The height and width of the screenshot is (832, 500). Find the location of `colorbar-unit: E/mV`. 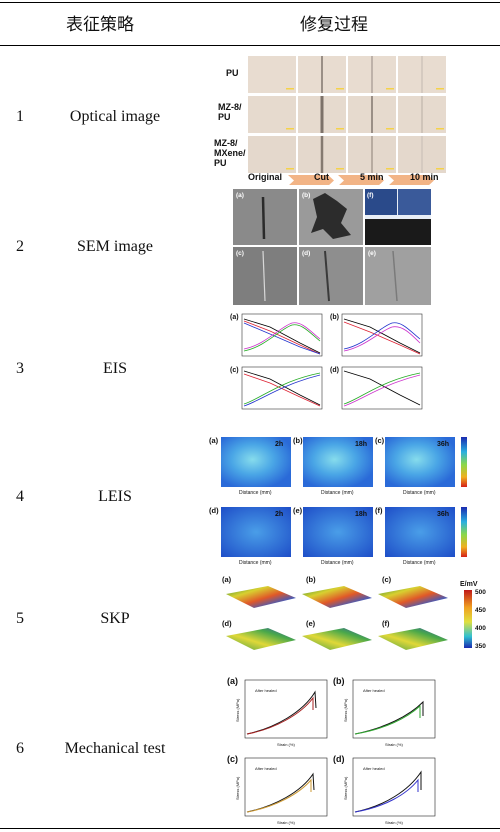

colorbar-unit: E/mV is located at coordinates (469, 584).